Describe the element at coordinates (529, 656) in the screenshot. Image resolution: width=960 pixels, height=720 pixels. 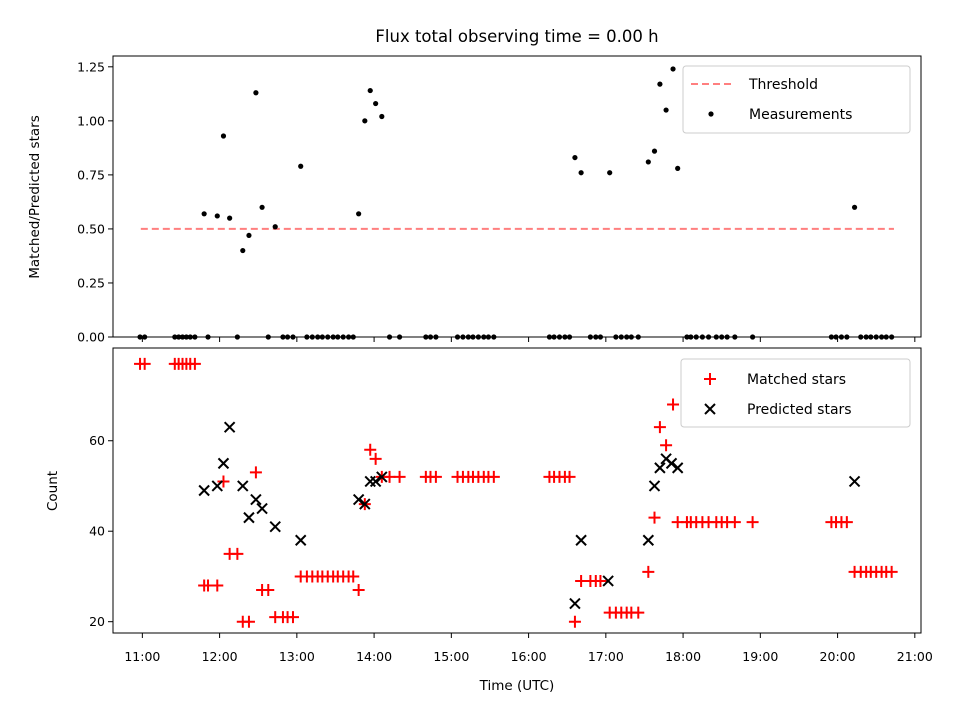
I see `bottom-x-tick-label: 16:00` at that location.